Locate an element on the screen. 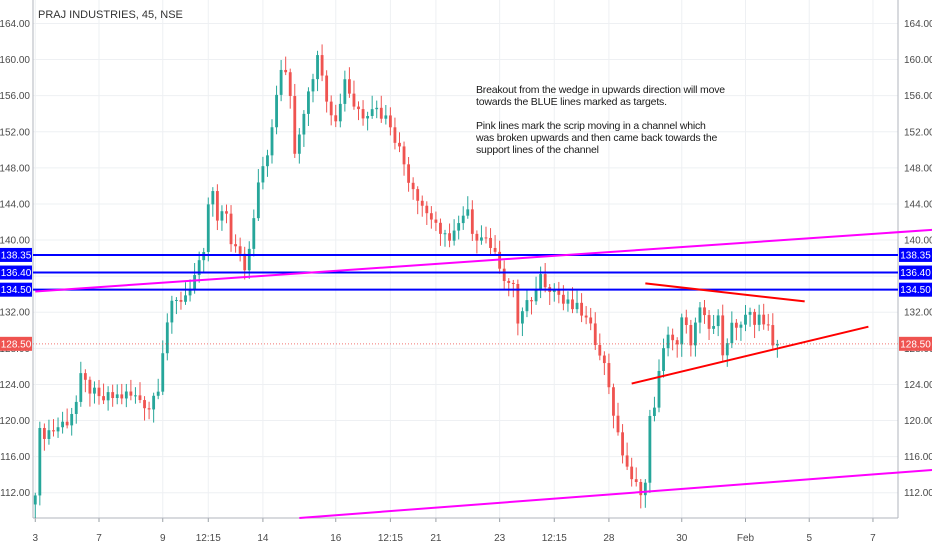 Image resolution: width=932 pixels, height=550 pixels. price-label-right: 134.50 is located at coordinates (915, 290).